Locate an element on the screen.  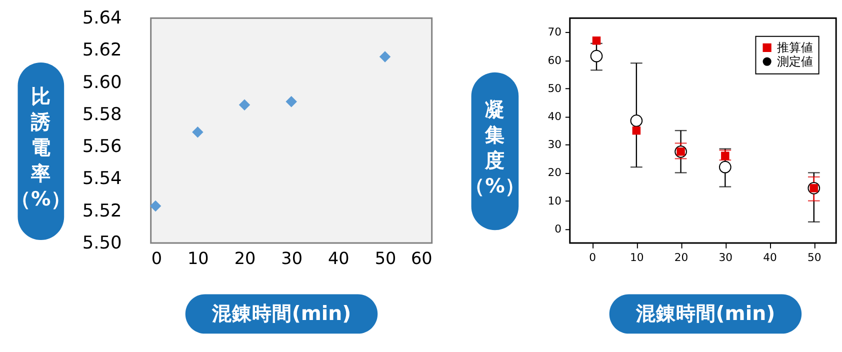
y-tick-label: 5.58 is located at coordinates (102, 114).